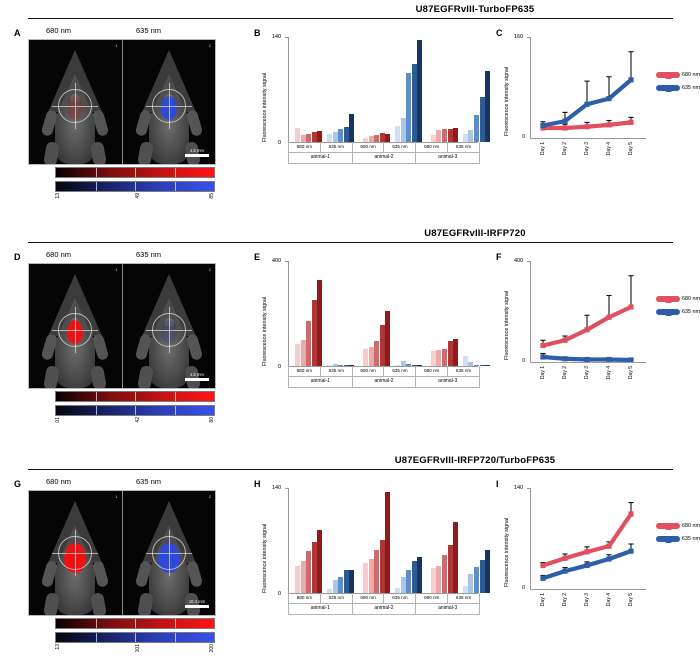  I want to click on y-axis-min: 0, so click(524, 588).